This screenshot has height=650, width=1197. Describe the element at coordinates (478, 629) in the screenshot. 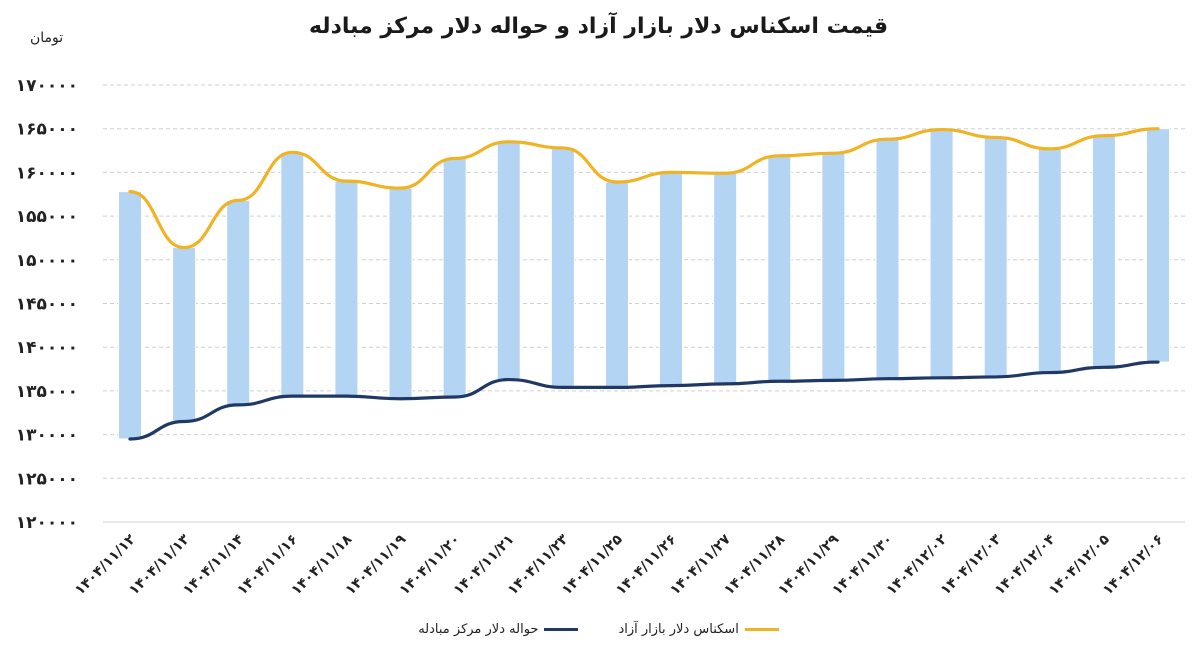

I see `legend-label-exchange-center: حواله دلار مرکز مبادله` at that location.